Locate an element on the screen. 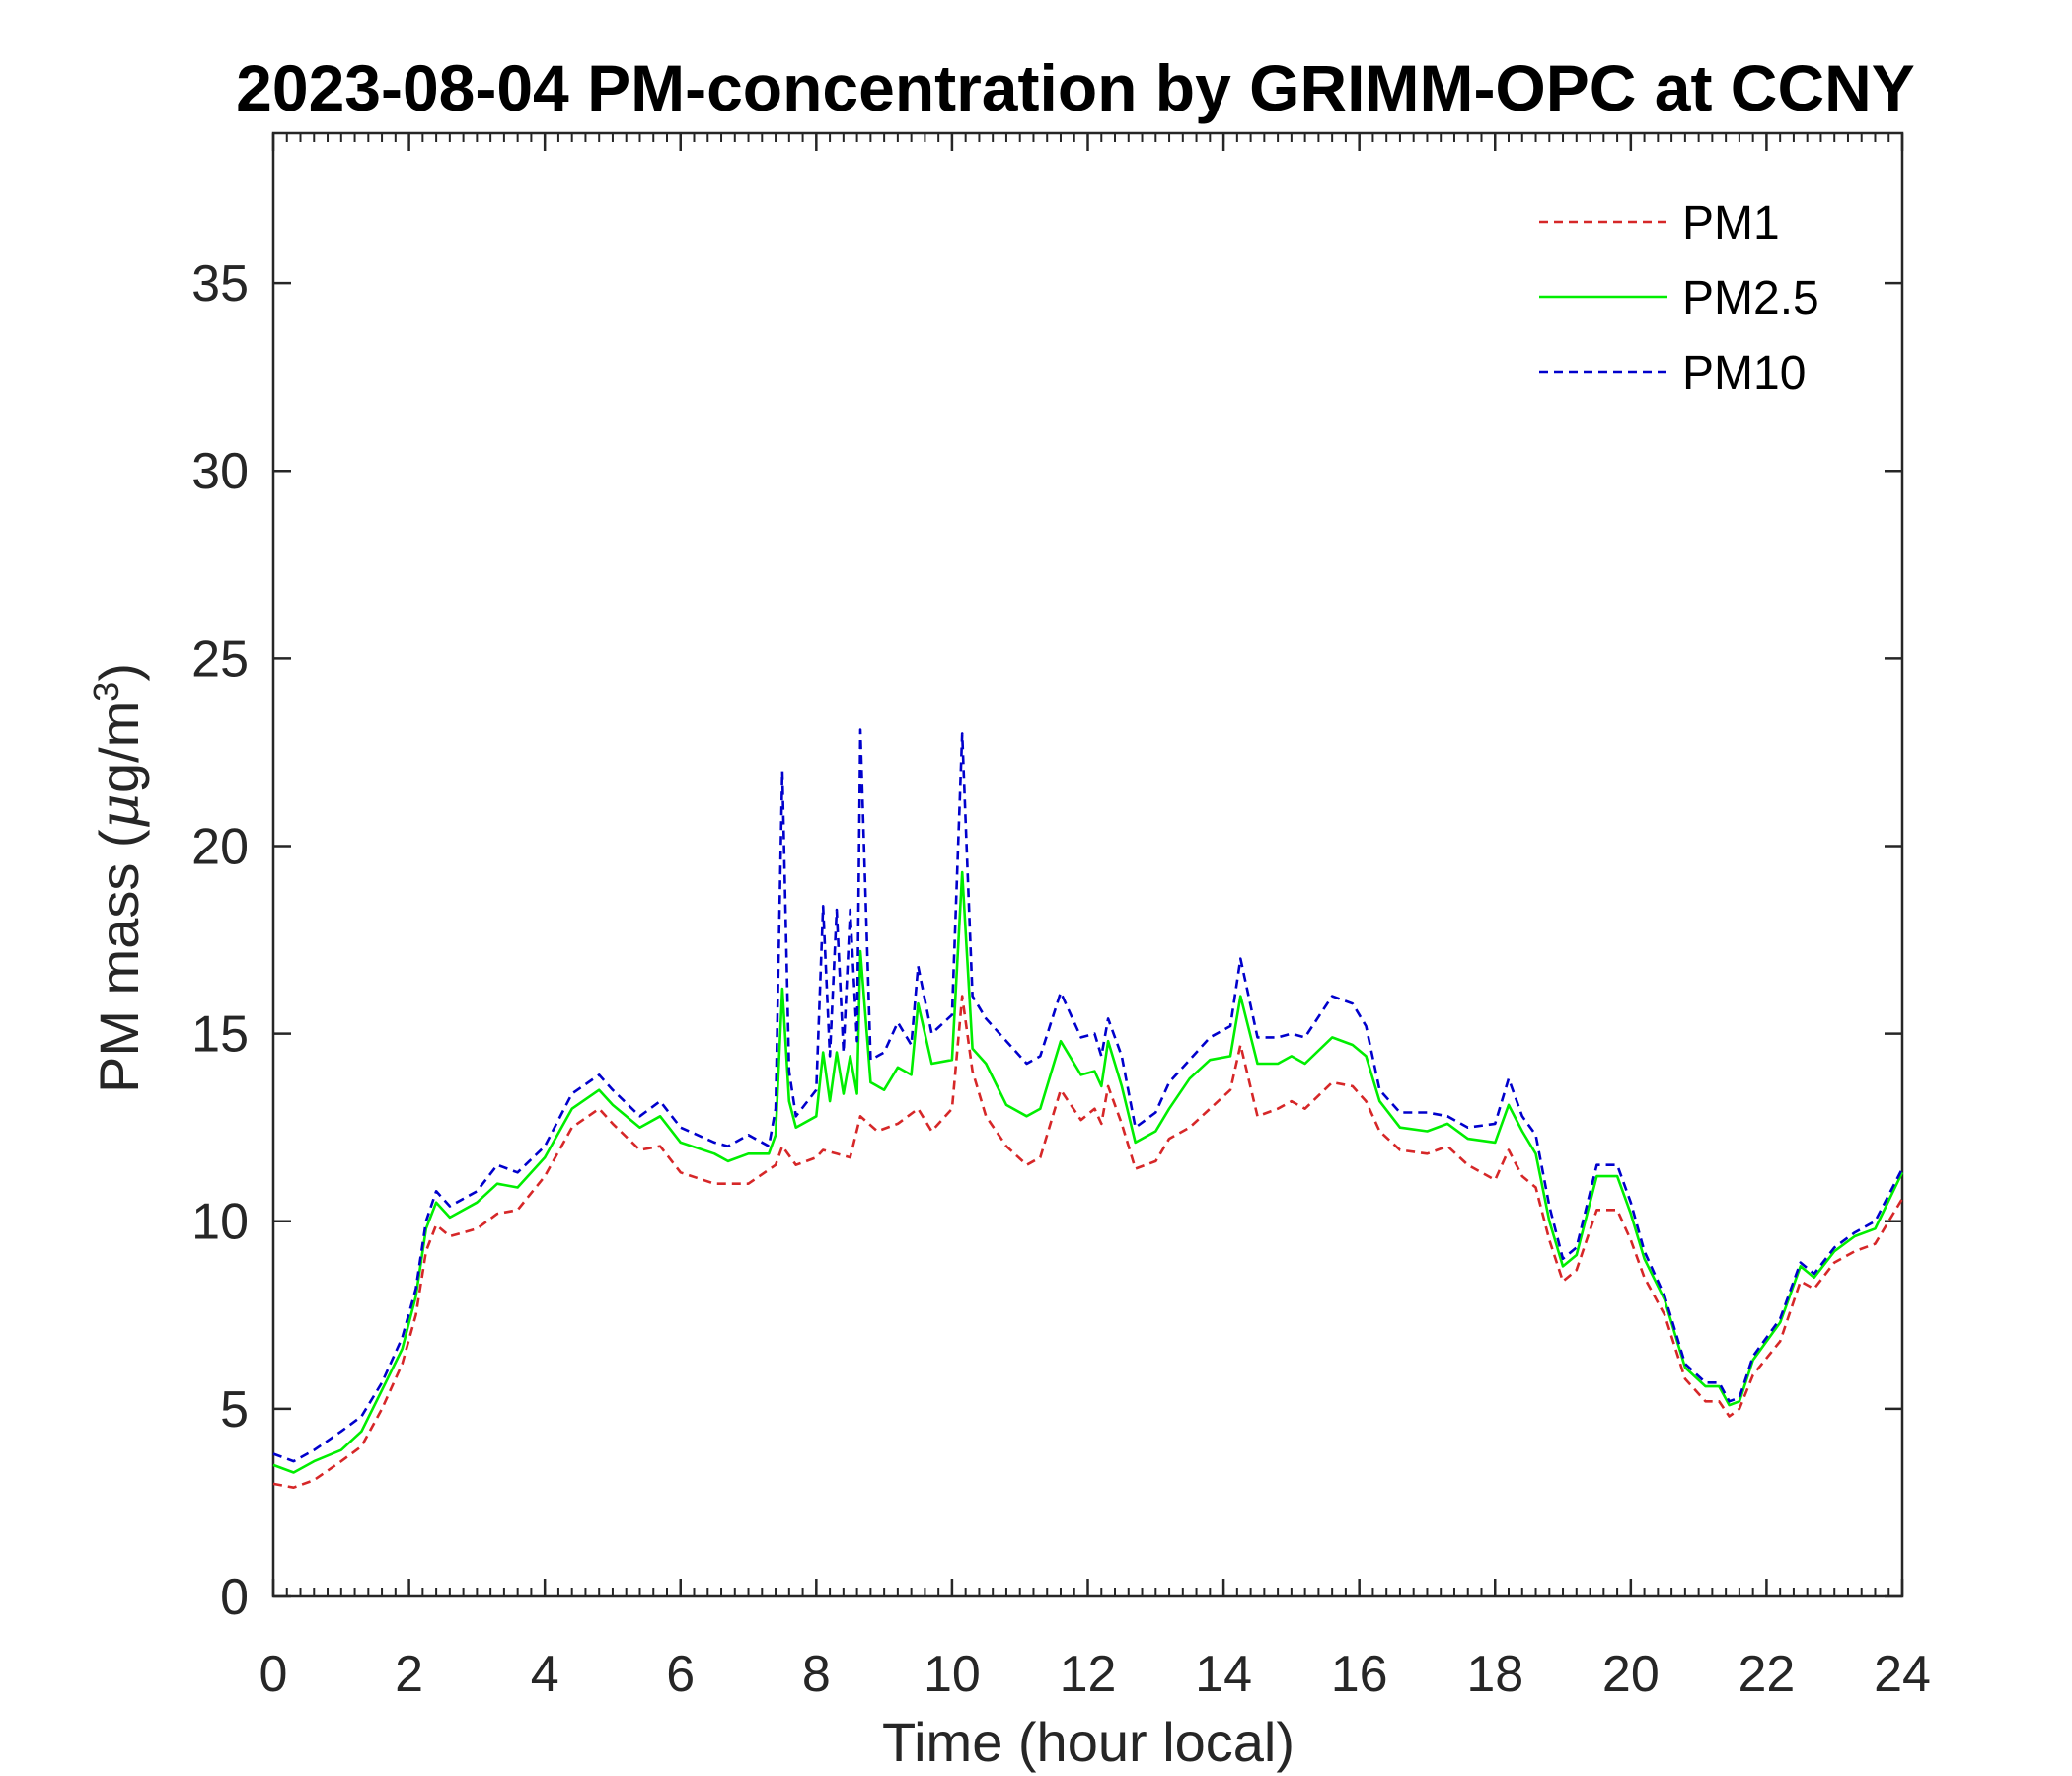  y-axis-label-mu: μ is located at coordinates (120, 811).